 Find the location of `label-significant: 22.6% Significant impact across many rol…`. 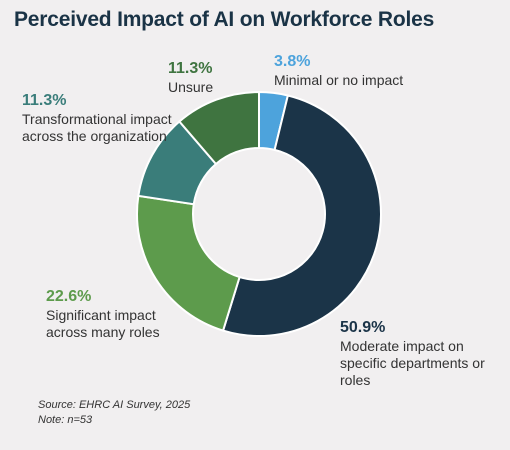

label-significant: 22.6% Significant impact across many rol… is located at coordinates (111, 314).